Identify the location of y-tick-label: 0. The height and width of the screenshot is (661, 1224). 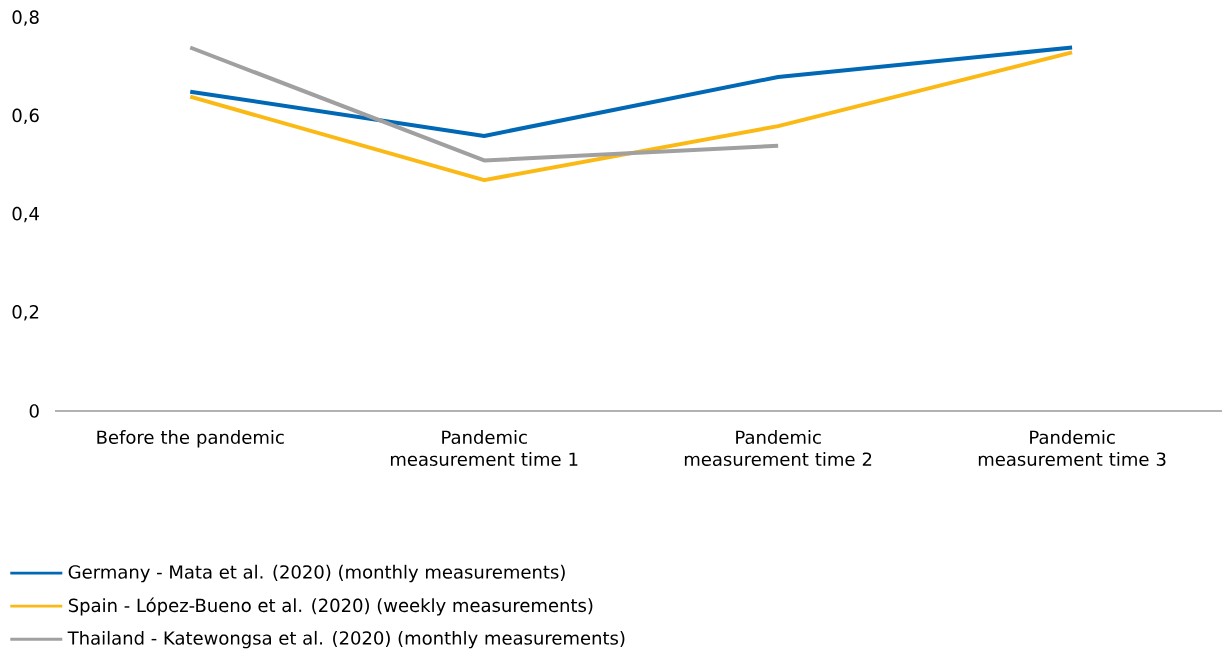
(34, 411).